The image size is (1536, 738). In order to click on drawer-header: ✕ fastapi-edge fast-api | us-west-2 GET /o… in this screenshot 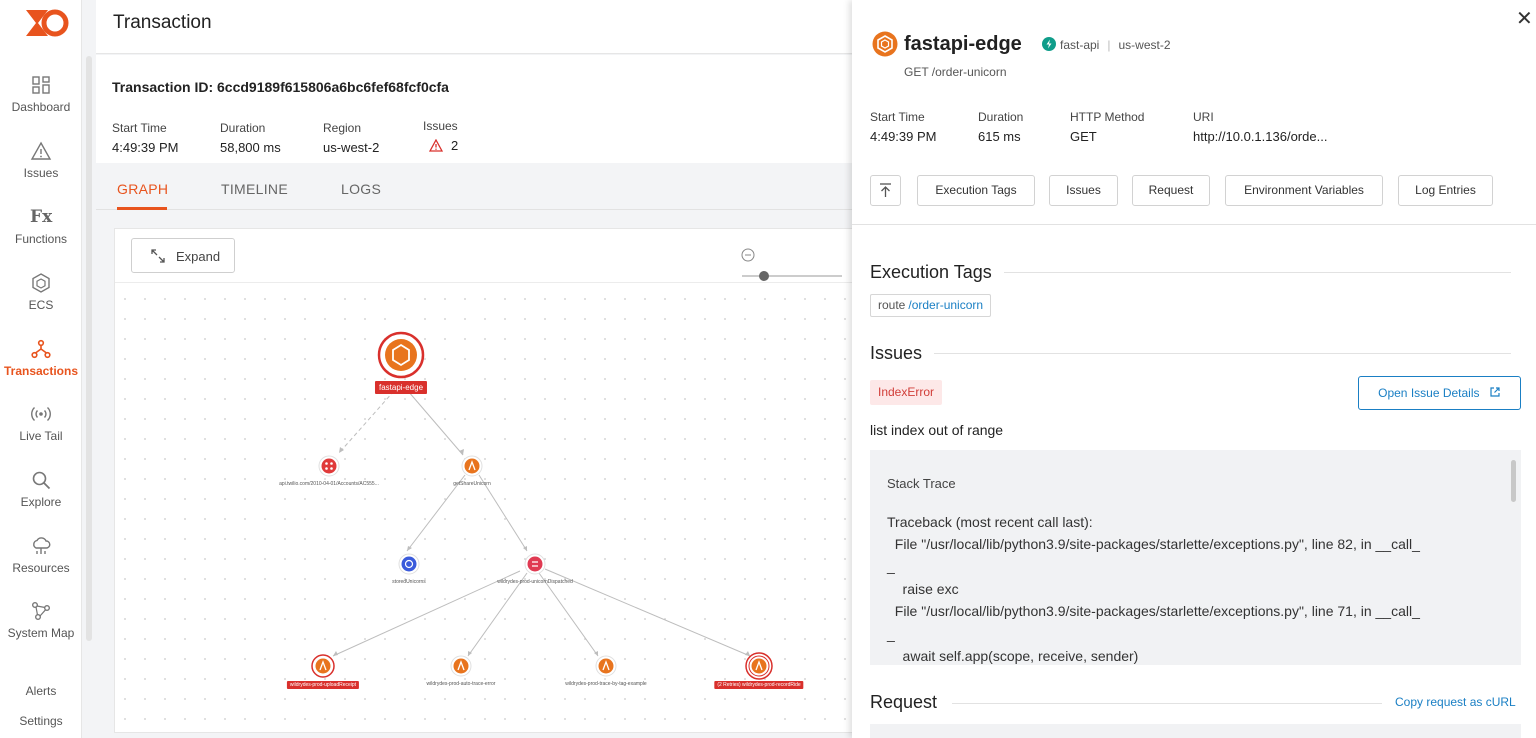, I will do `click(1194, 112)`.